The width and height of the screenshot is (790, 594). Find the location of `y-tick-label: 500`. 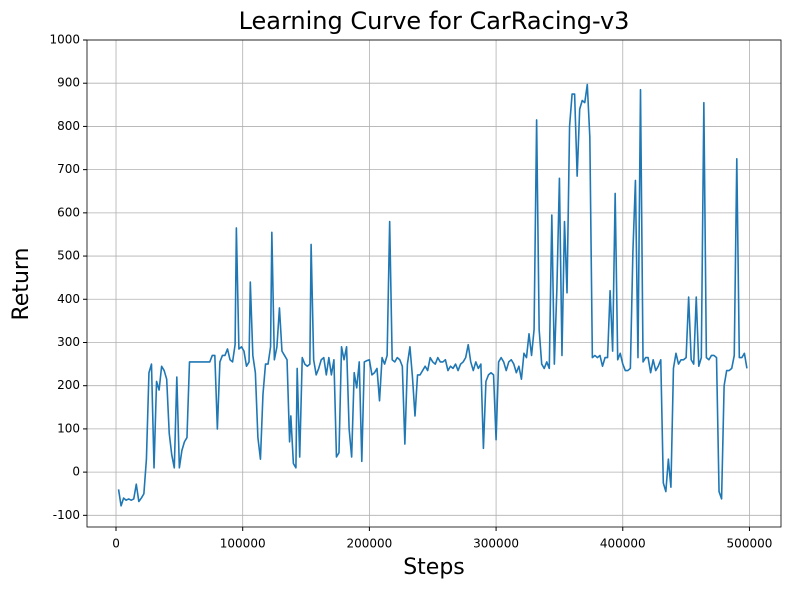

y-tick-label: 500 is located at coordinates (68, 256).